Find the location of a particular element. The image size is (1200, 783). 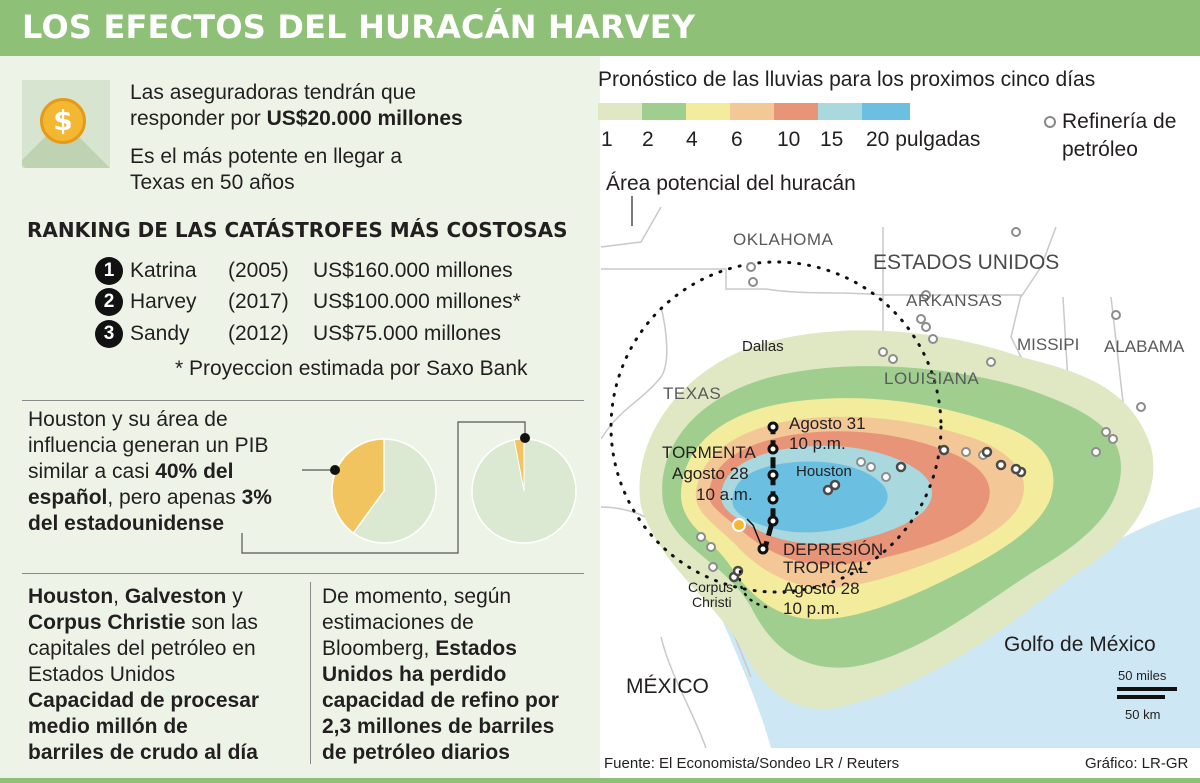

gdp-line-4: español, pero apenas 3% is located at coordinates (150, 497).